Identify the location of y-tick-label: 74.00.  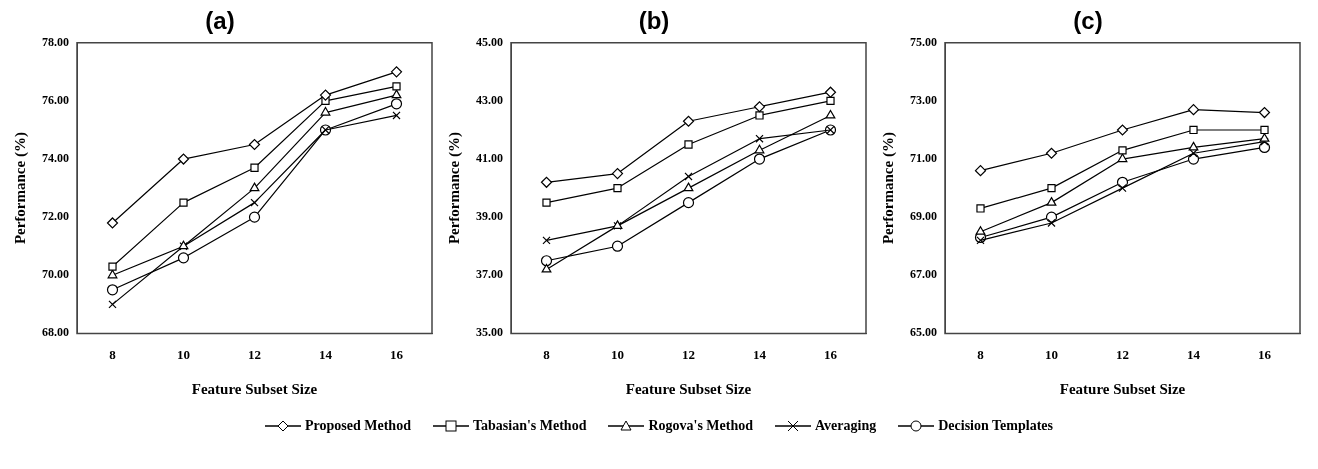
(55, 158).